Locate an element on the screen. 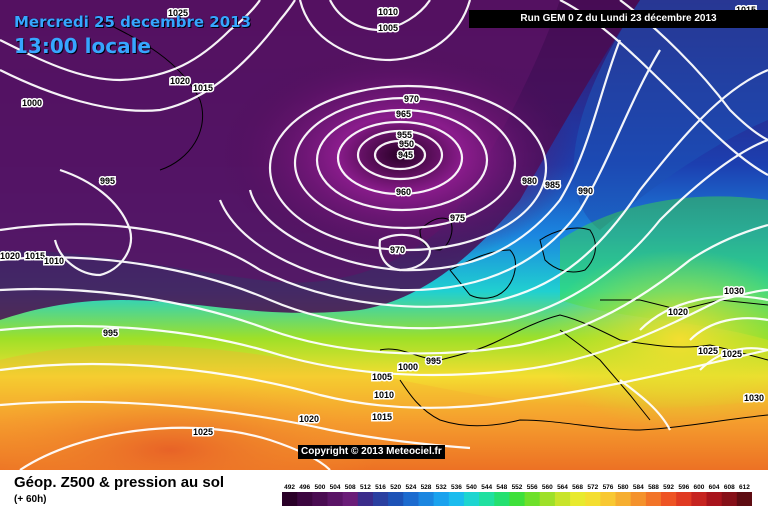 The width and height of the screenshot is (768, 512). pressure-label: 975 is located at coordinates (457, 218).